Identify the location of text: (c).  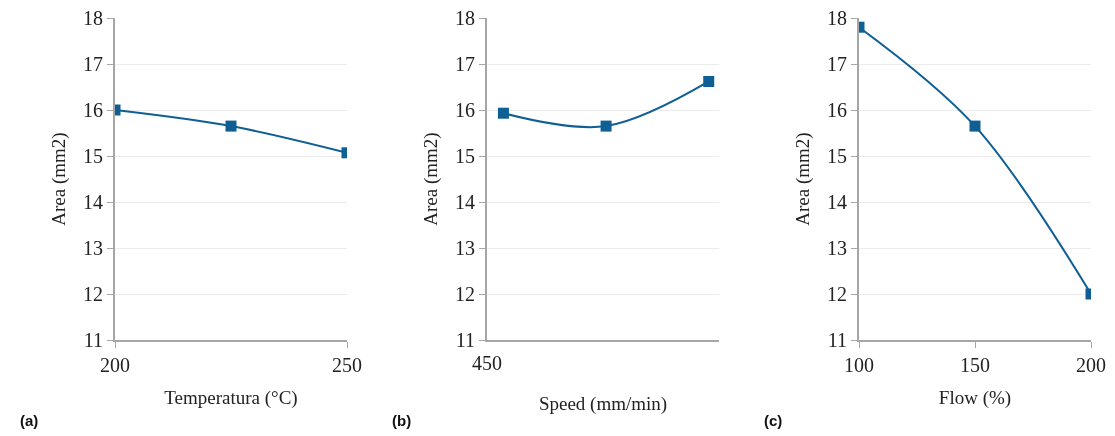
(773, 420).